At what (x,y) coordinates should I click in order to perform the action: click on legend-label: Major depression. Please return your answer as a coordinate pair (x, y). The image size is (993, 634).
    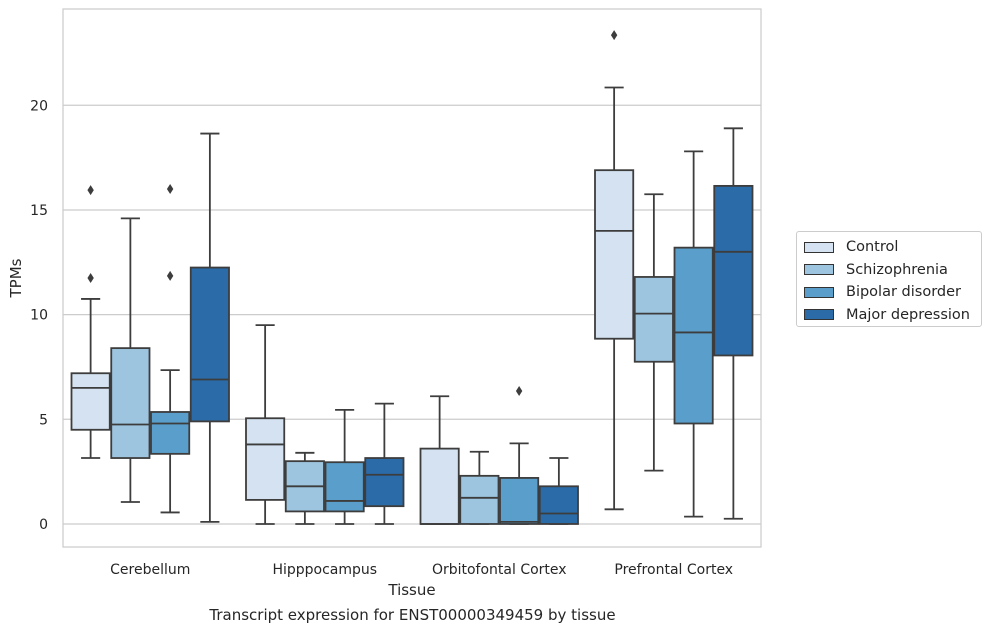
    Looking at the image, I should click on (908, 314).